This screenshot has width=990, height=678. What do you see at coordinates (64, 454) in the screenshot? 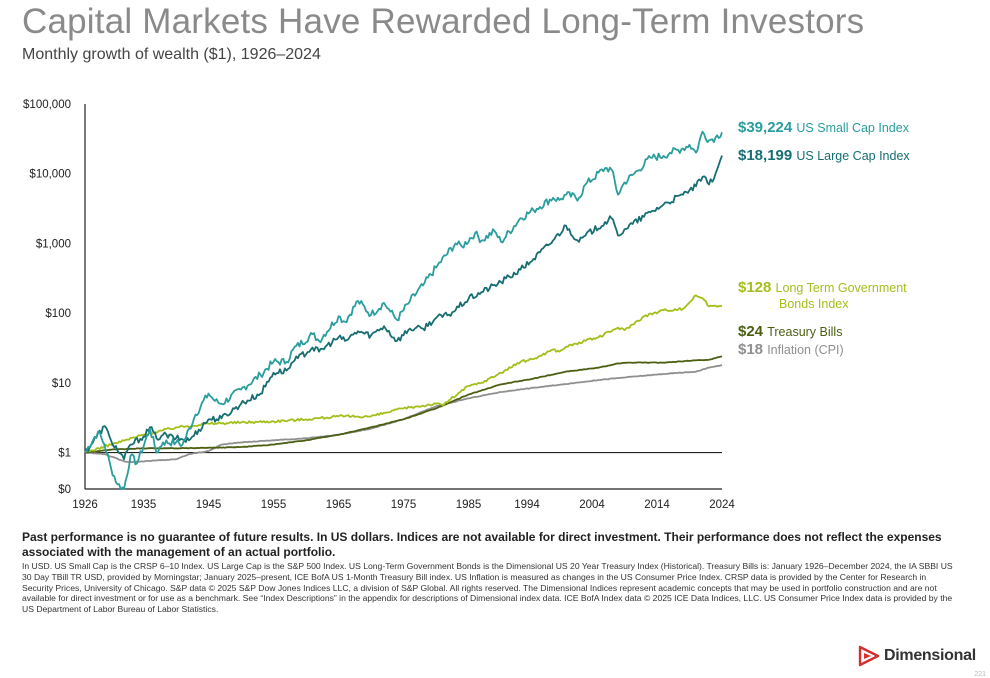
I see `y-tick-label: $1` at bounding box center [64, 454].